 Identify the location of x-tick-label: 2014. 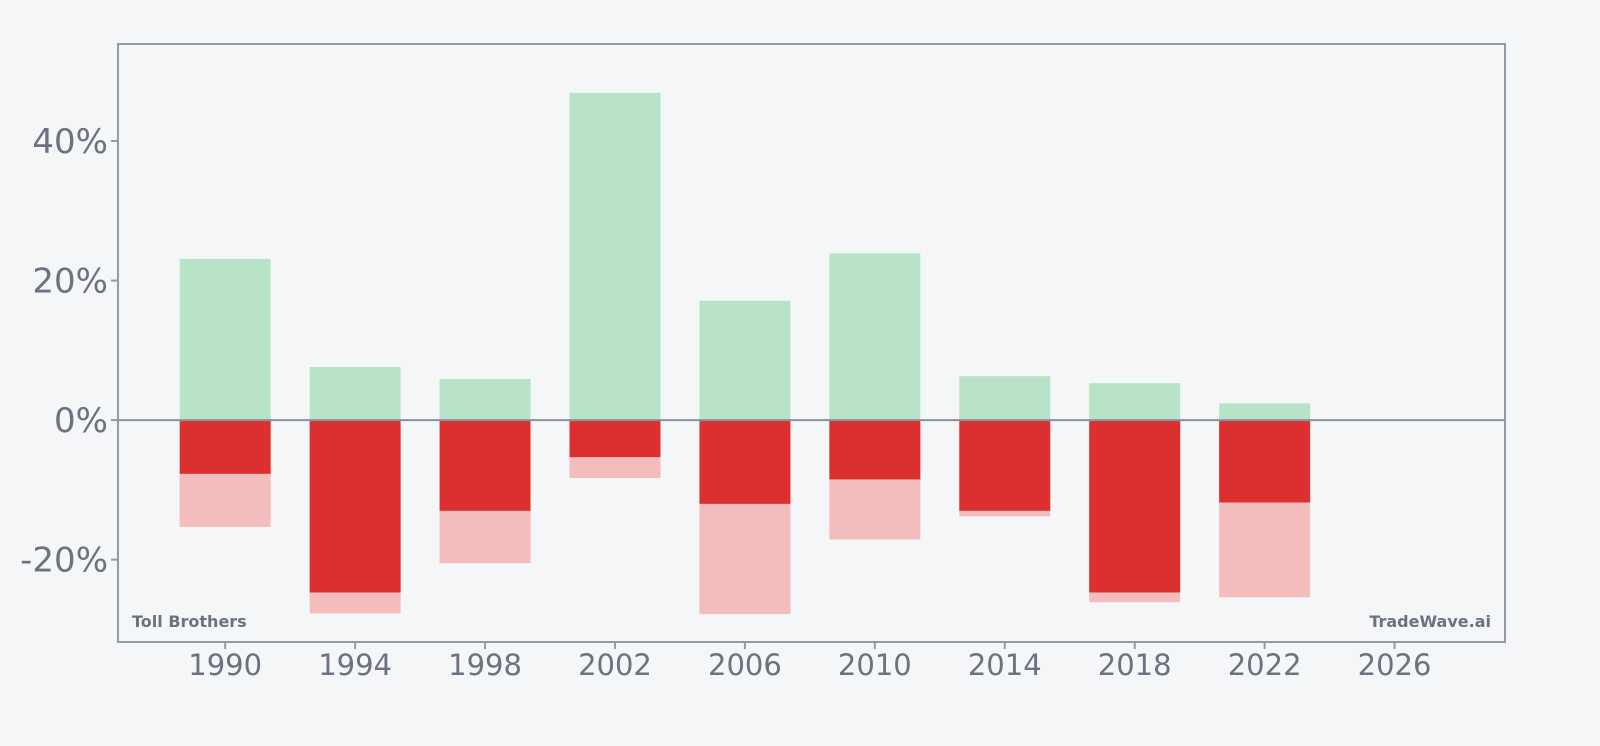
(1005, 665).